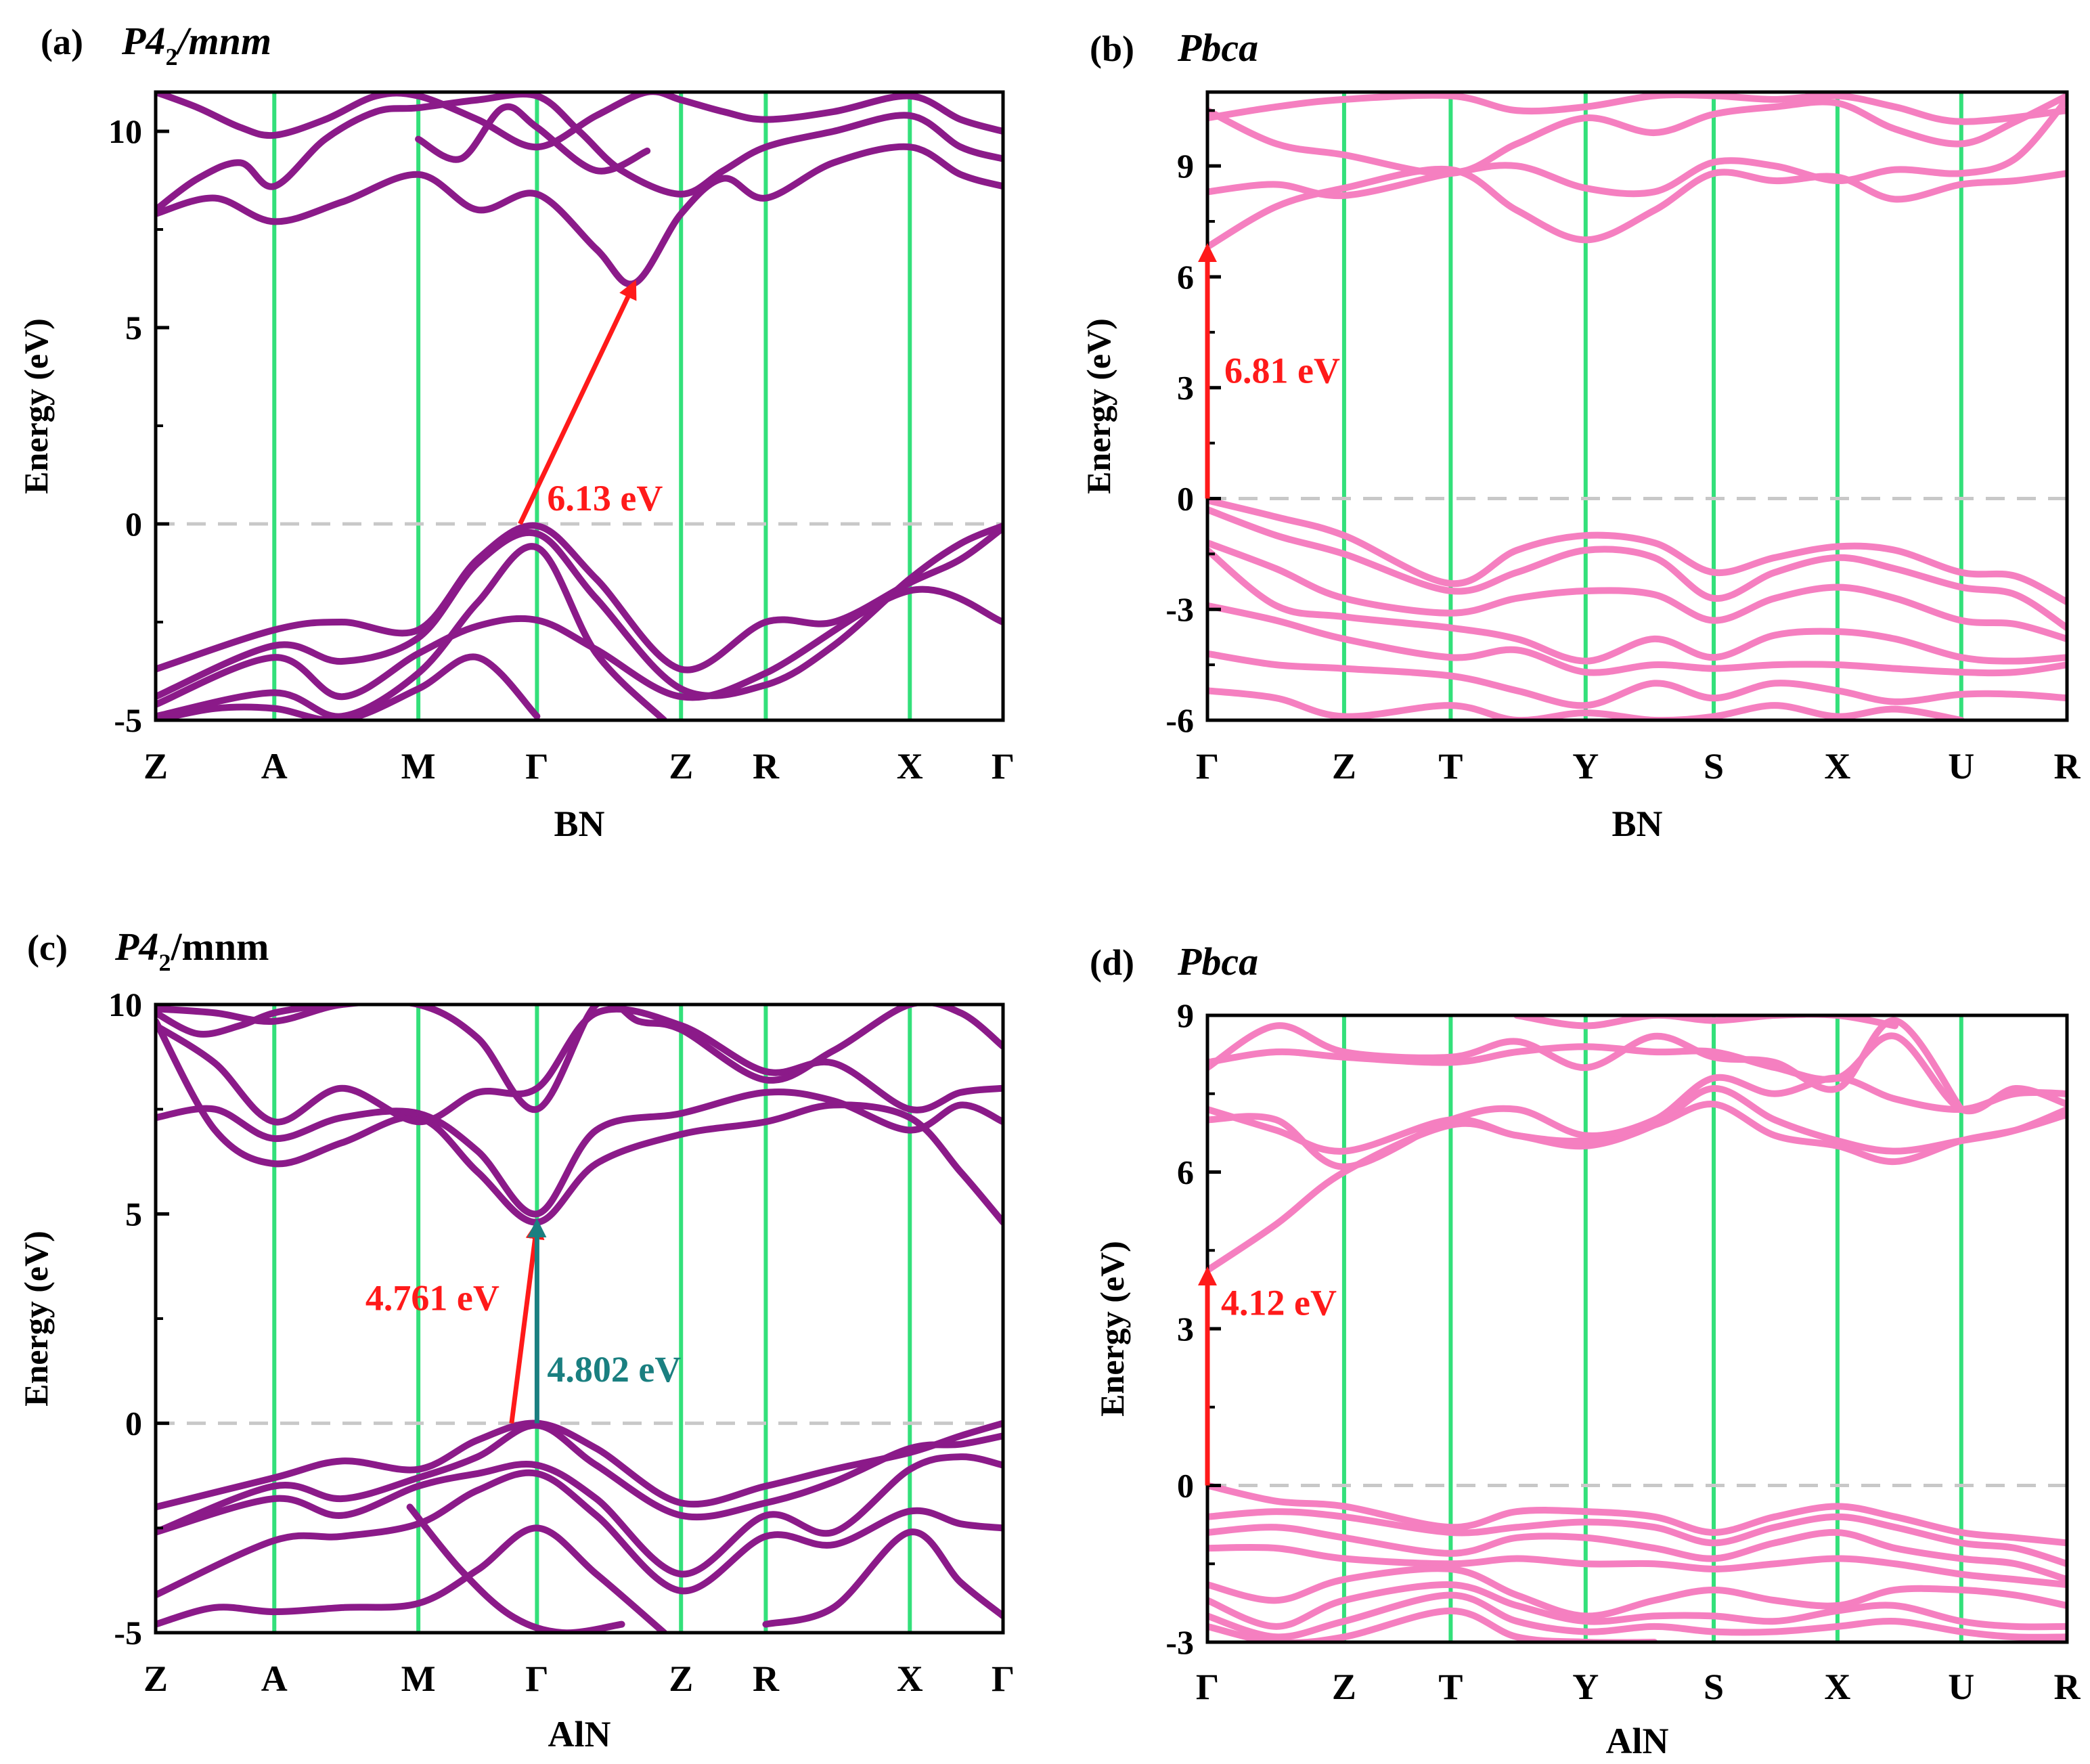 The height and width of the screenshot is (1764, 2090). What do you see at coordinates (614, 1369) in the screenshot?
I see `band-gap-label: 4.802 eV` at bounding box center [614, 1369].